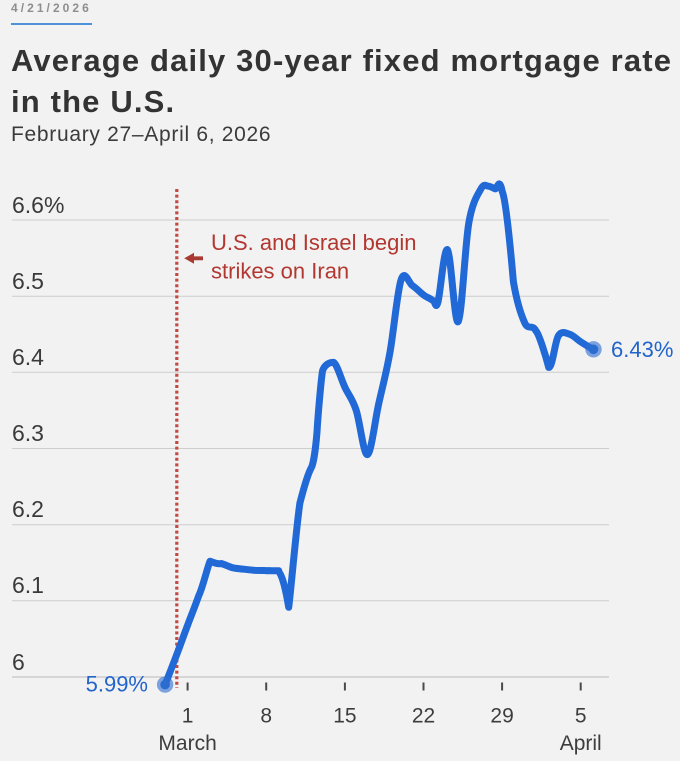 This screenshot has width=680, height=761. Describe the element at coordinates (117, 683) in the screenshot. I see `svg-text: 5.99%` at that location.